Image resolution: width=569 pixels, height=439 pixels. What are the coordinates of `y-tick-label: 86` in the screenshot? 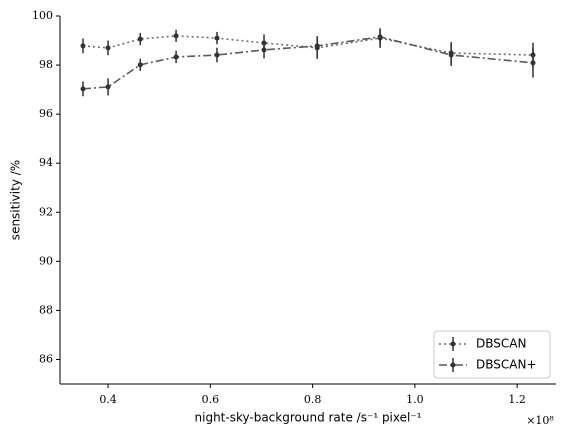 It's located at (46, 358).